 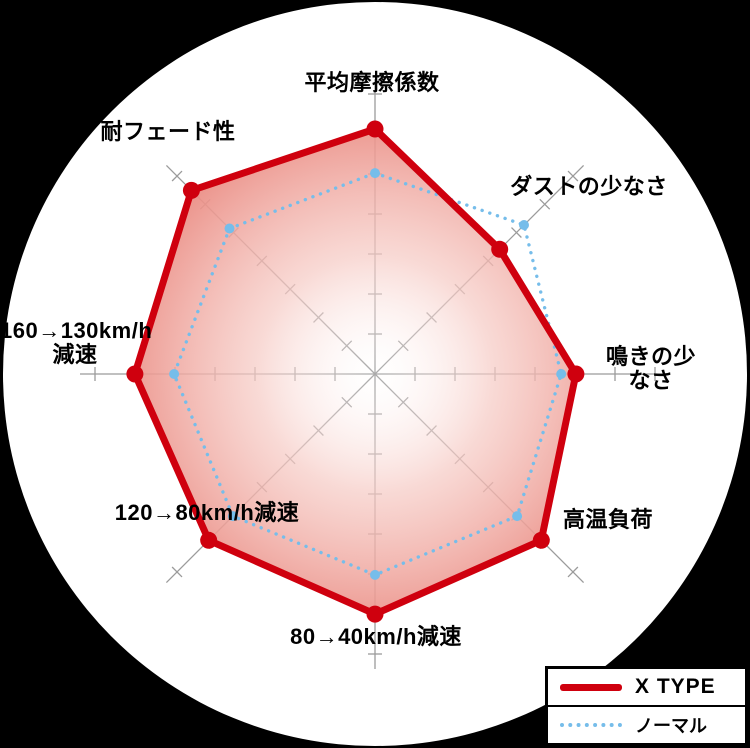 What do you see at coordinates (372, 82) in the screenshot?
I see `axis-label-friction: 平均摩擦係数` at bounding box center [372, 82].